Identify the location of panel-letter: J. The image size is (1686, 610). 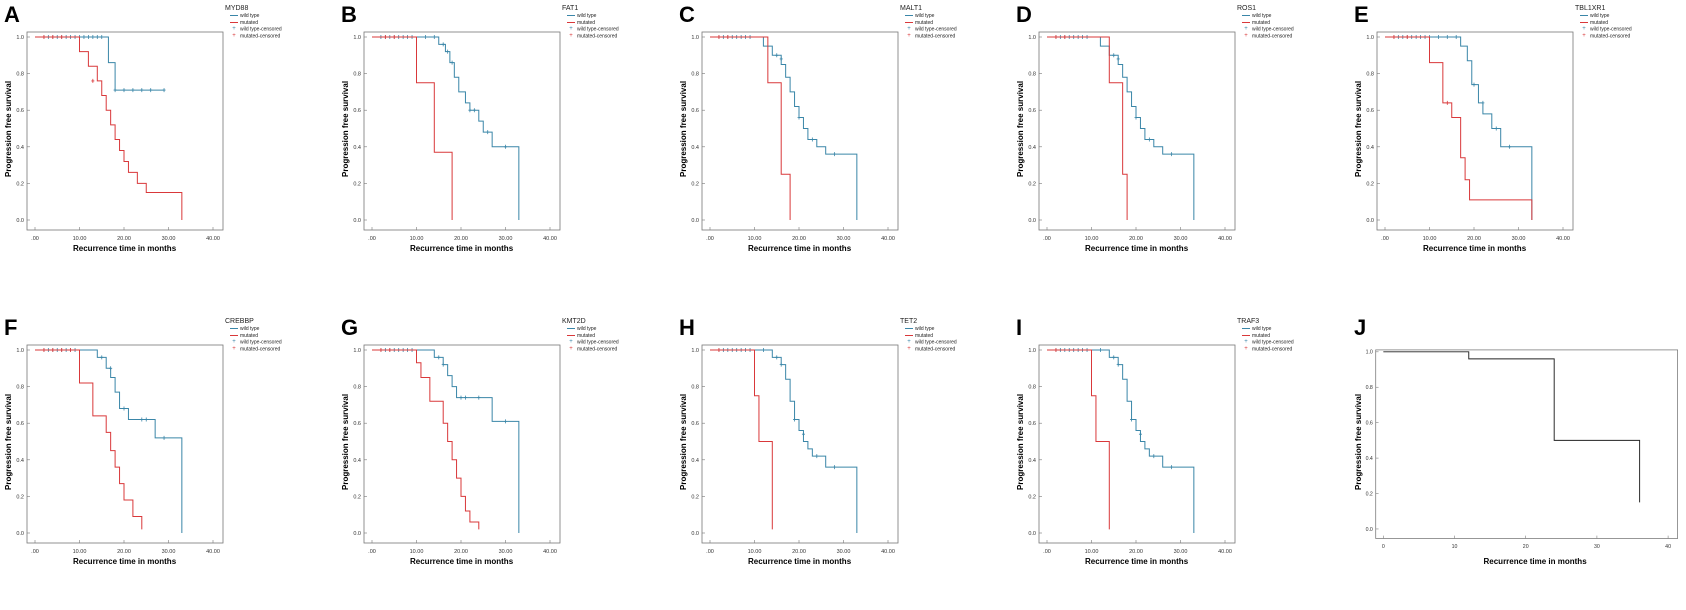
(1360, 327).